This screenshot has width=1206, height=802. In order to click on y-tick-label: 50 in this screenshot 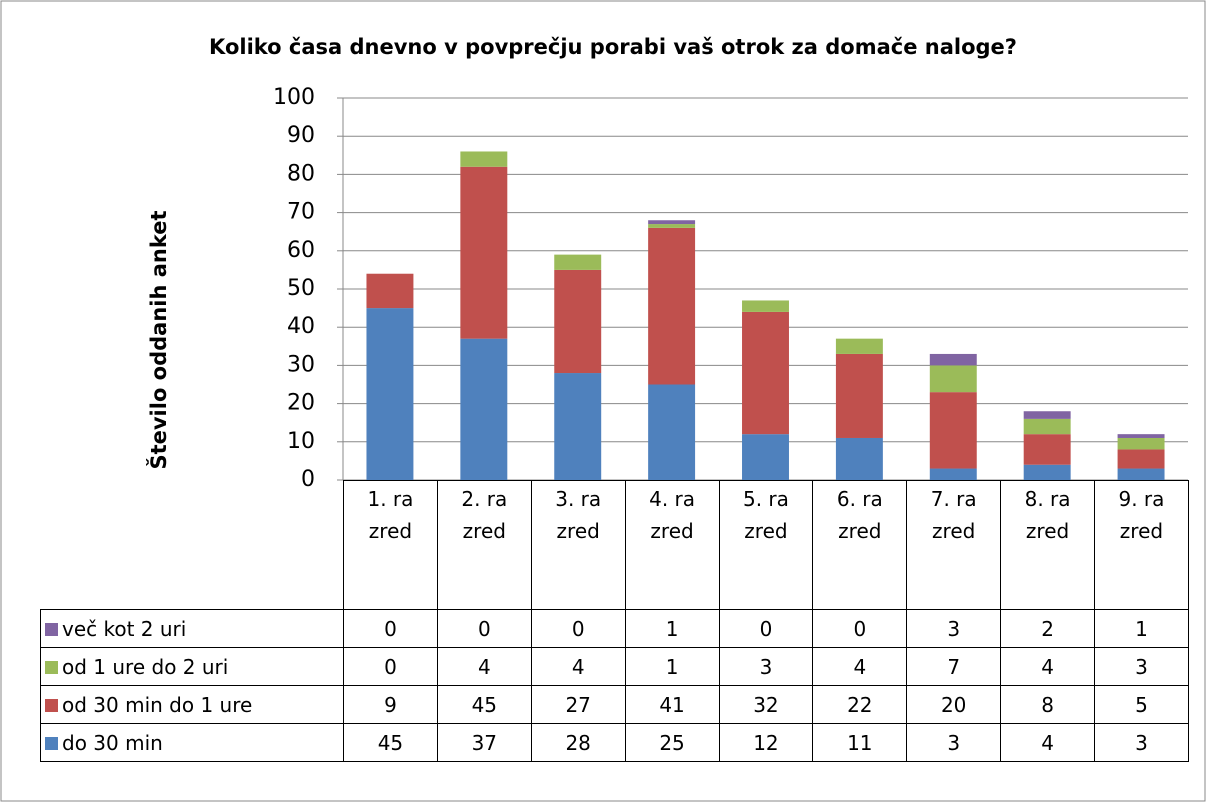, I will do `click(301, 288)`.